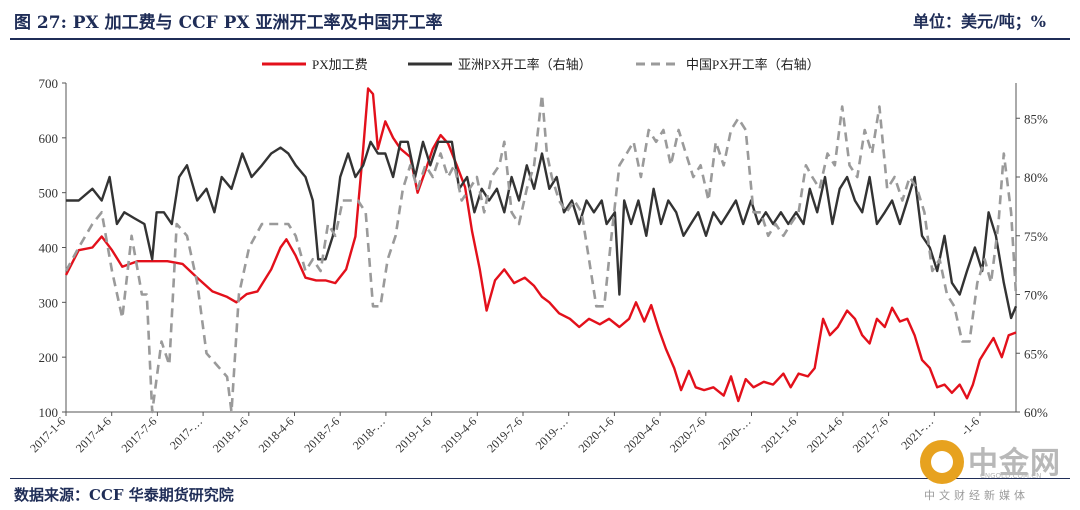 The image size is (1080, 510). I want to click on right-tick-label: 65%, so click(1036, 353).